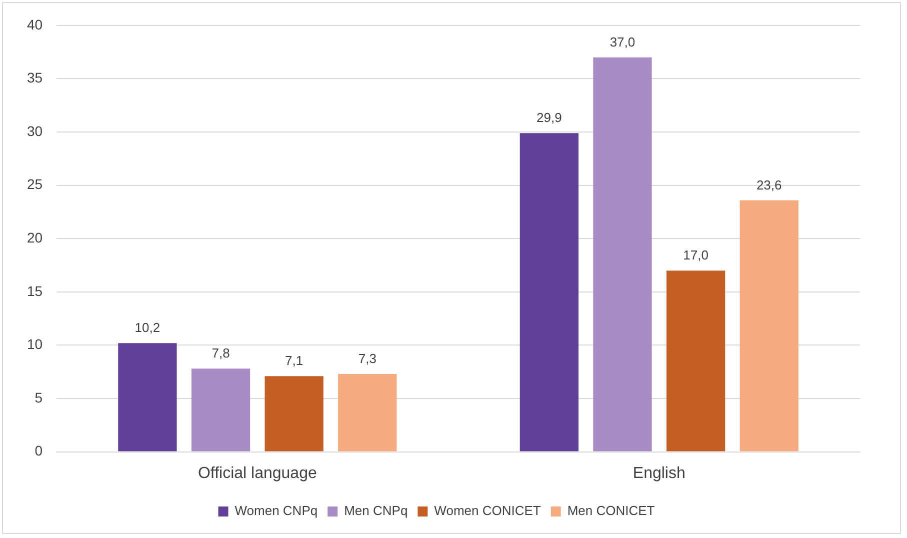  I want to click on legend-label: Men CONICET, so click(611, 510).